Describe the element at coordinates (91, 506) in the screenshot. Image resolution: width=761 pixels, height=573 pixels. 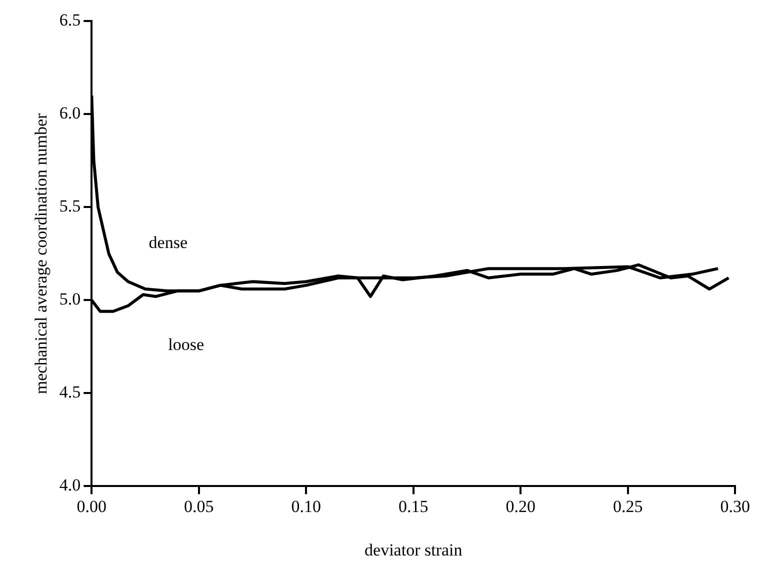
I see `x-tick-label: 0.00` at that location.